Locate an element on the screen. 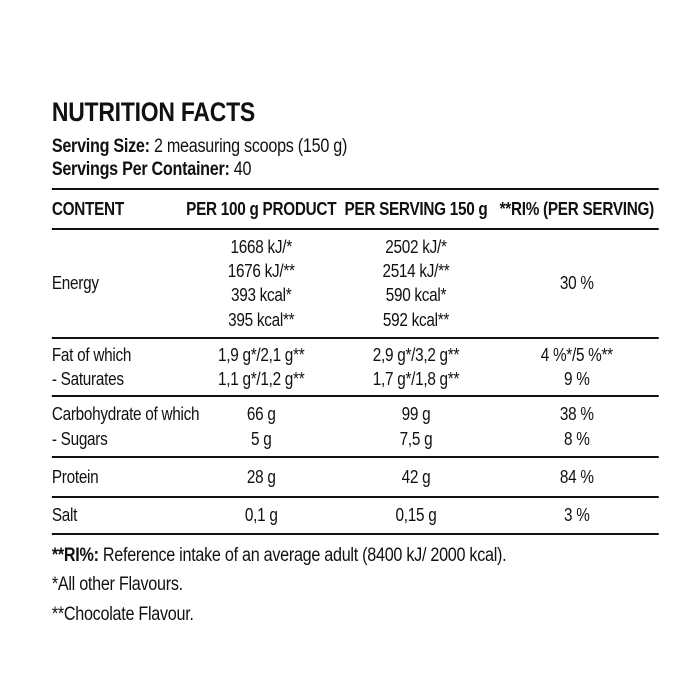  salt-per-serving-line: 0,15 g is located at coordinates (416, 515).